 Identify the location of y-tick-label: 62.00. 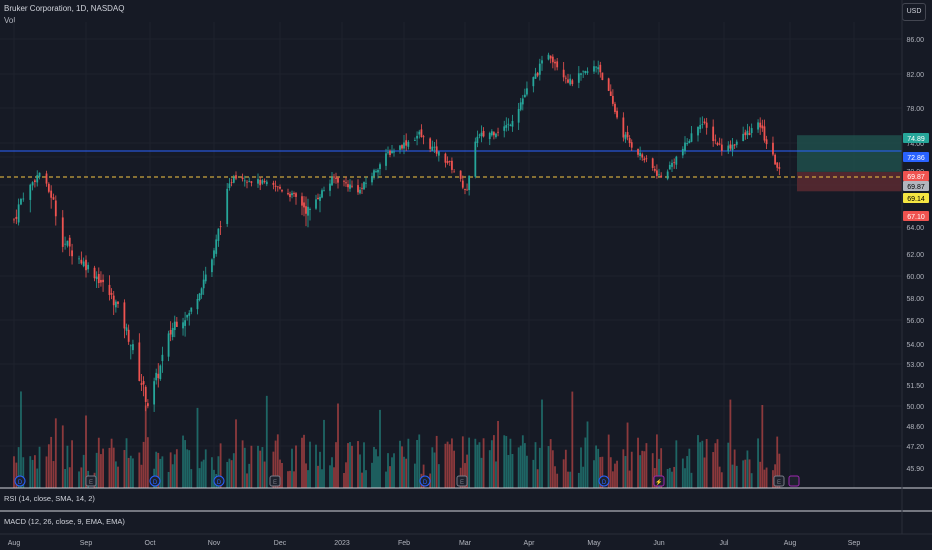
(915, 255).